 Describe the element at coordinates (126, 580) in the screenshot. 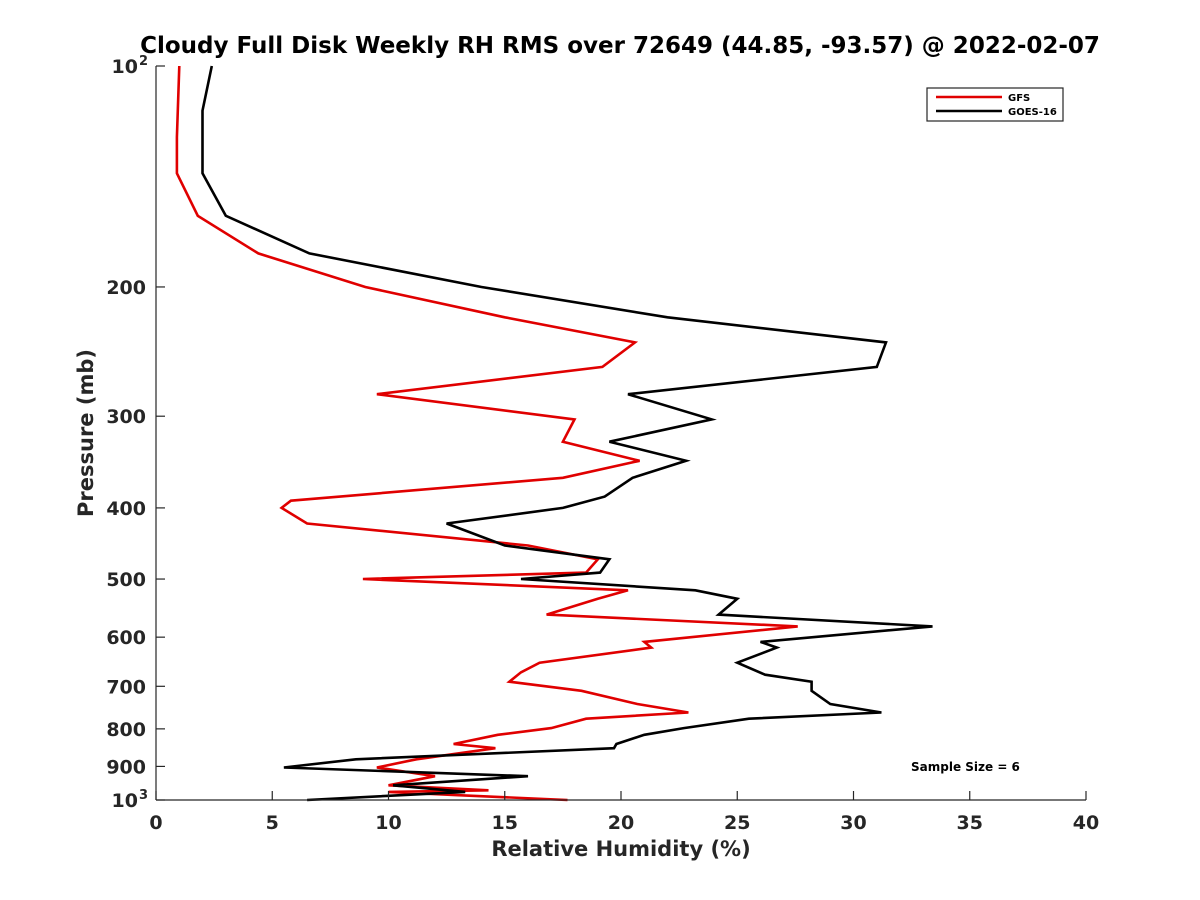

I see `y-tick-label: 500` at that location.